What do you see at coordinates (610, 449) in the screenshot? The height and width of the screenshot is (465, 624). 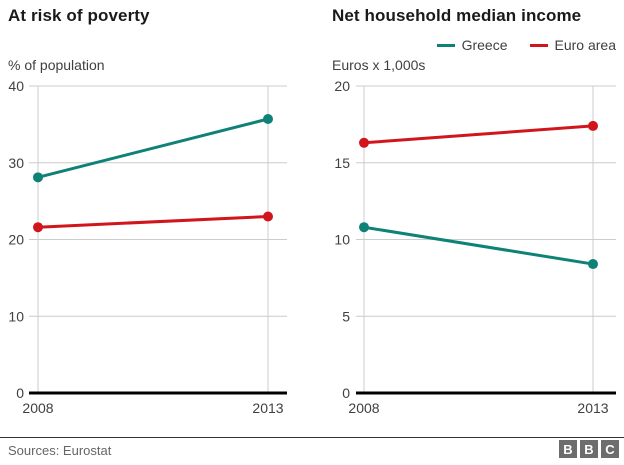 I see `bbc-logo-letter: C` at bounding box center [610, 449].